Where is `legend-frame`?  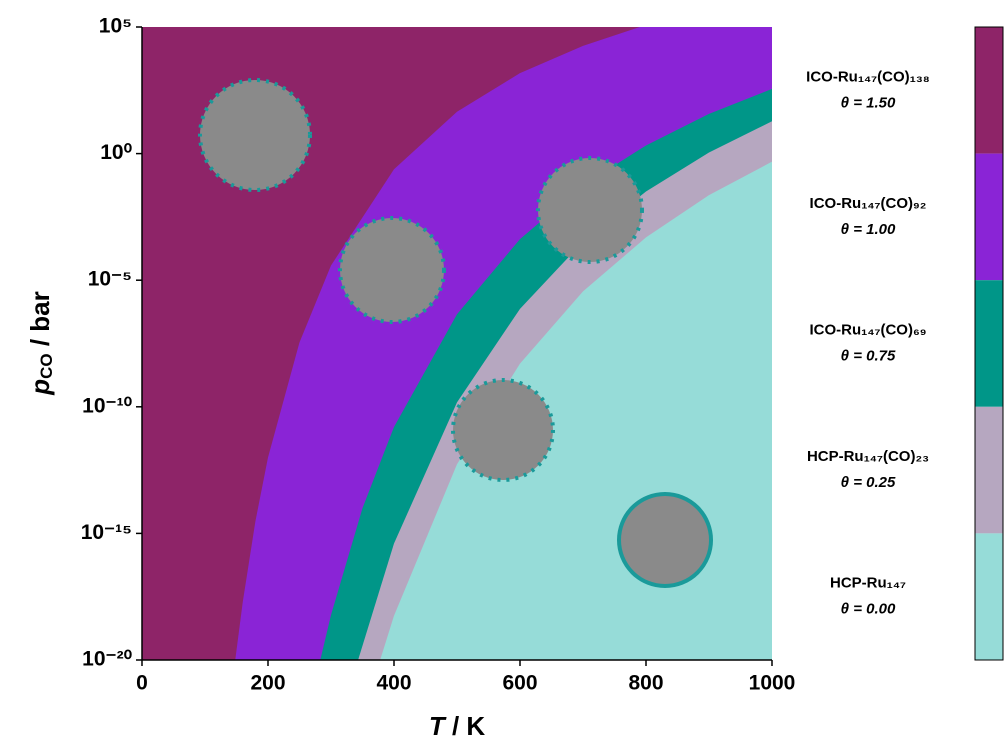 legend-frame is located at coordinates (989, 343).